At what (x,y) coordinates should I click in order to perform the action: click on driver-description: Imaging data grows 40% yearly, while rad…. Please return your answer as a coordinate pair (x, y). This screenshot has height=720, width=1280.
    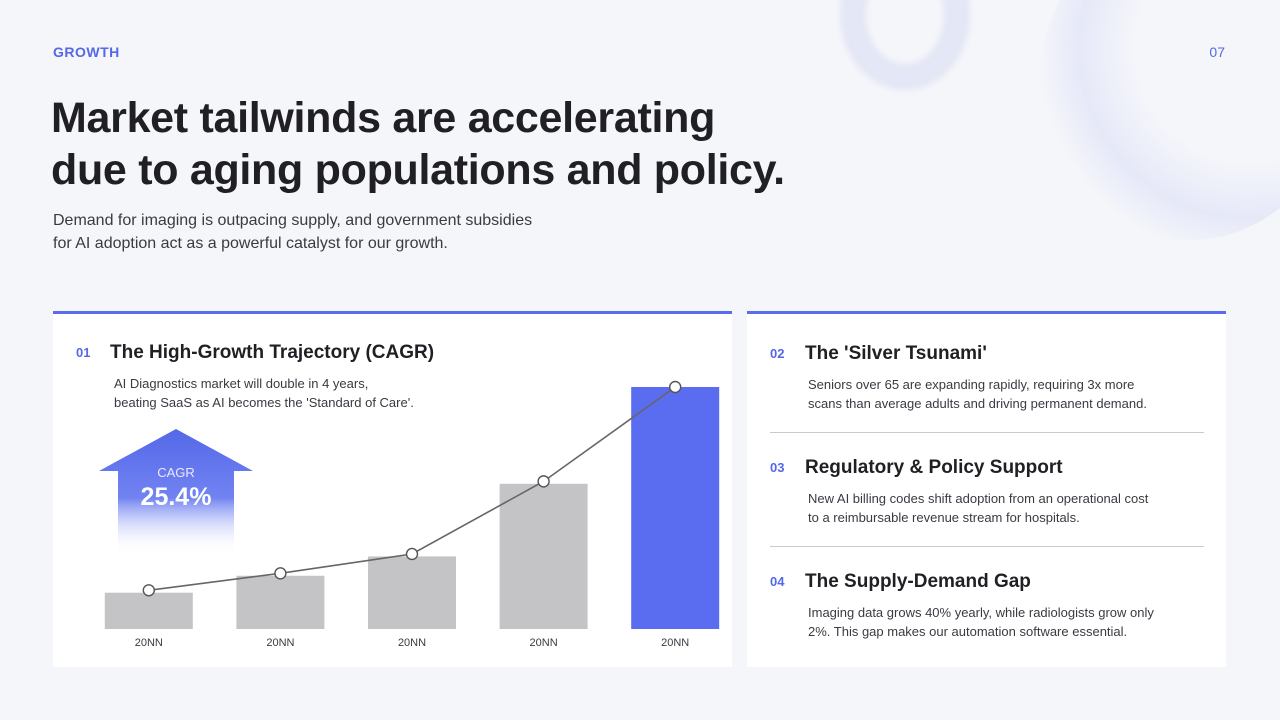
    Looking at the image, I should click on (981, 622).